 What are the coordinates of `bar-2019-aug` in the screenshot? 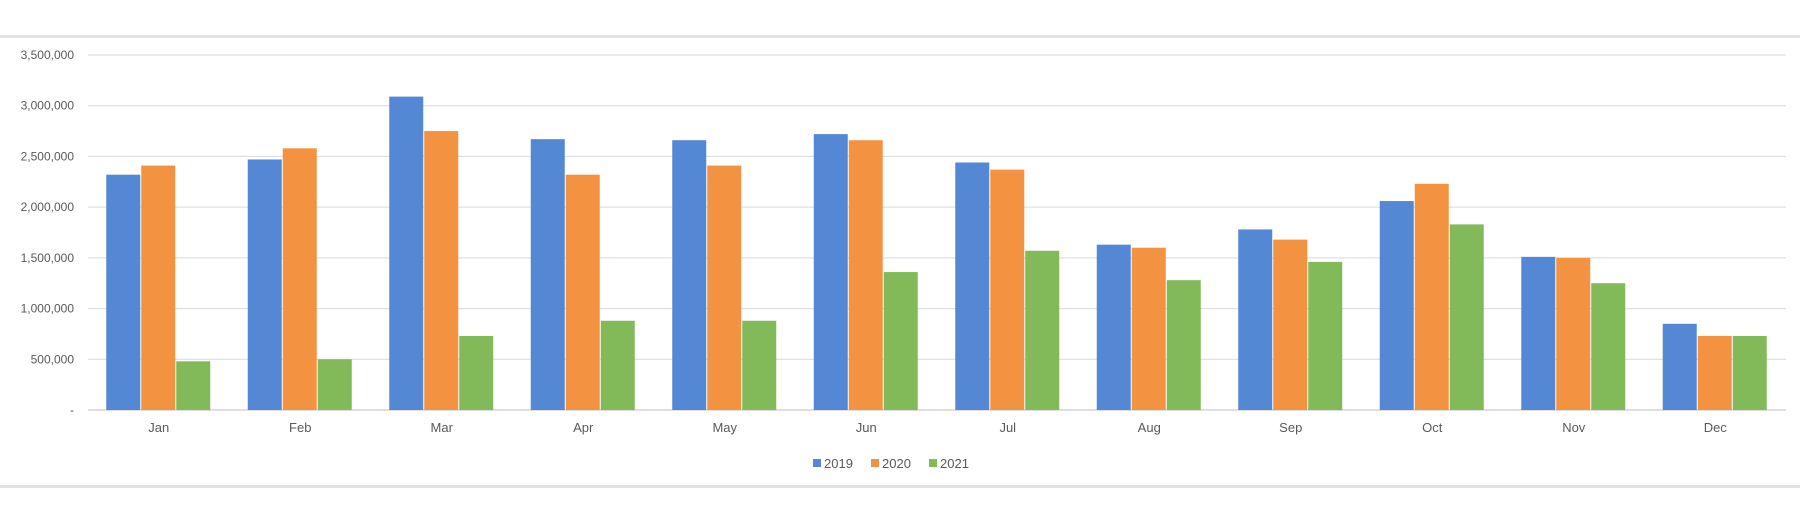 It's located at (1113, 327).